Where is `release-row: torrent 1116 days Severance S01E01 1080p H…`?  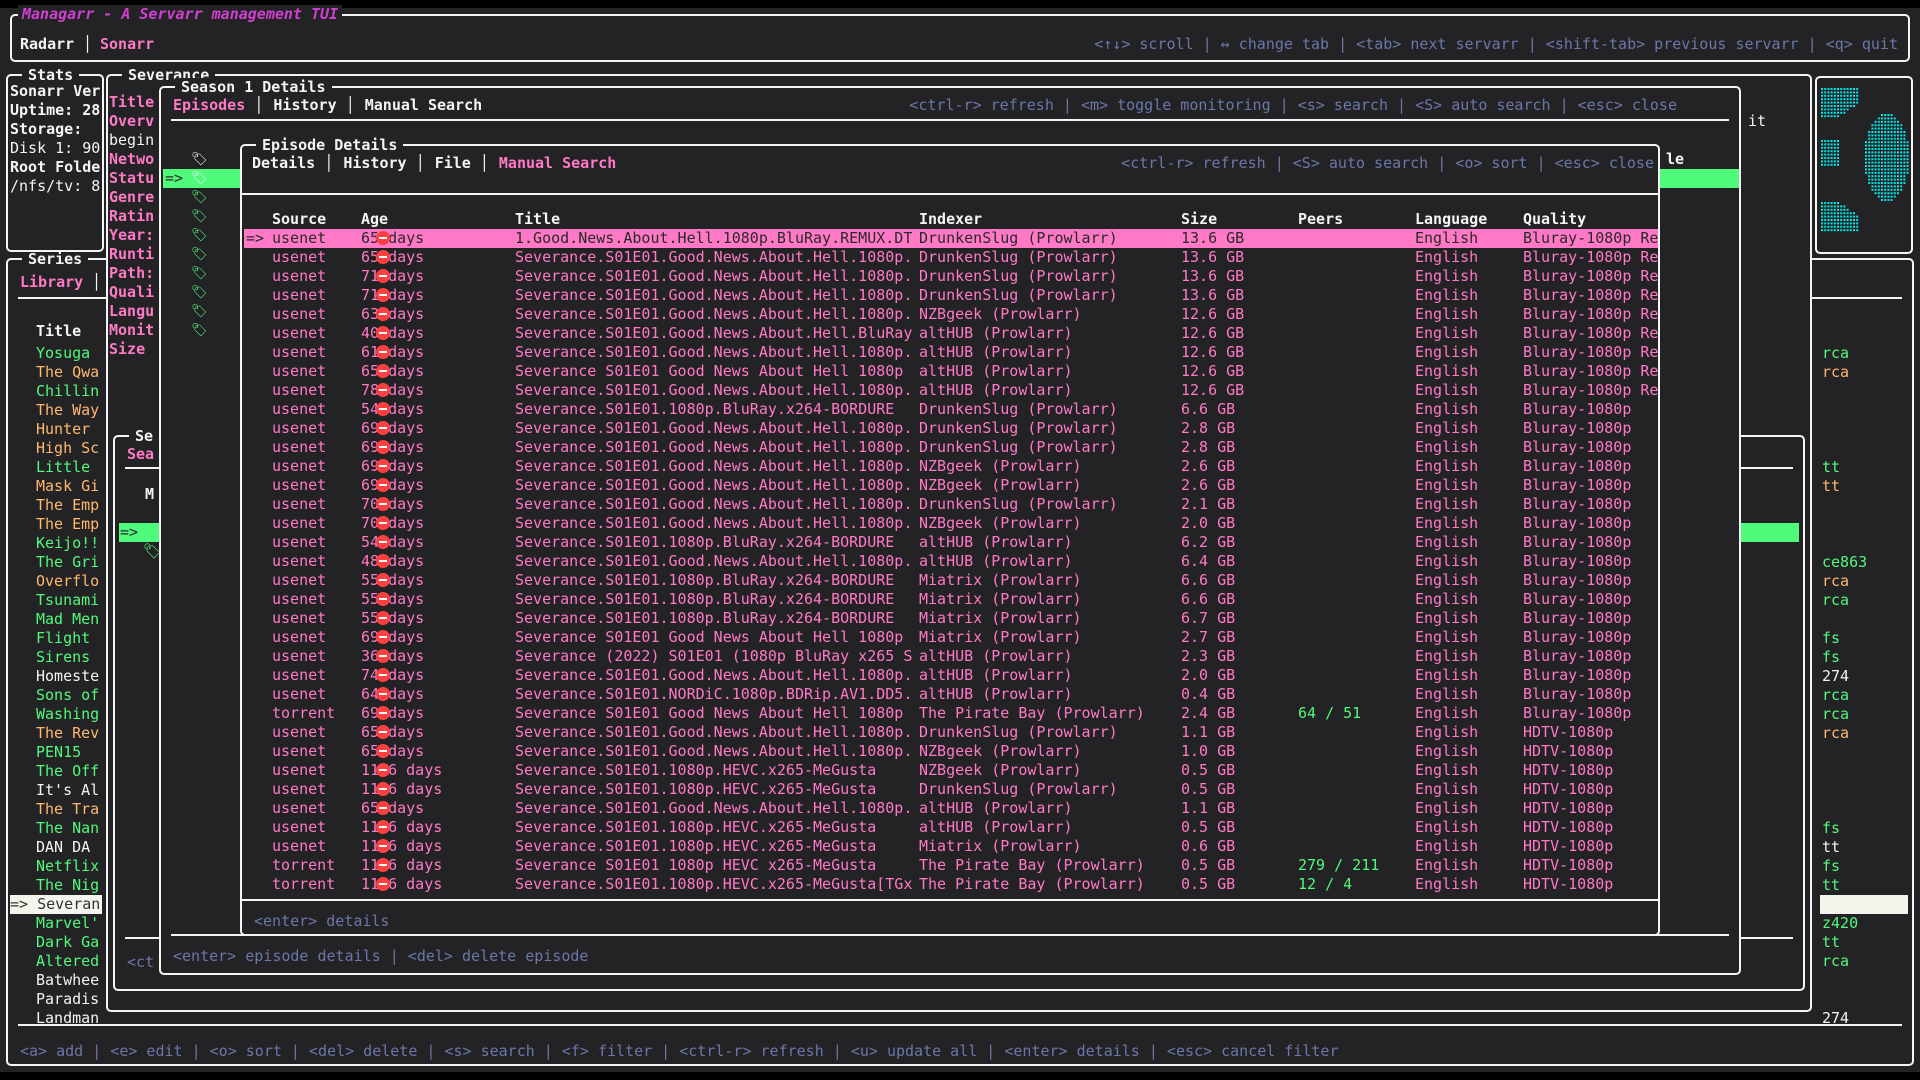 release-row: torrent 1116 days Severance S01E01 1080p H… is located at coordinates (951, 865).